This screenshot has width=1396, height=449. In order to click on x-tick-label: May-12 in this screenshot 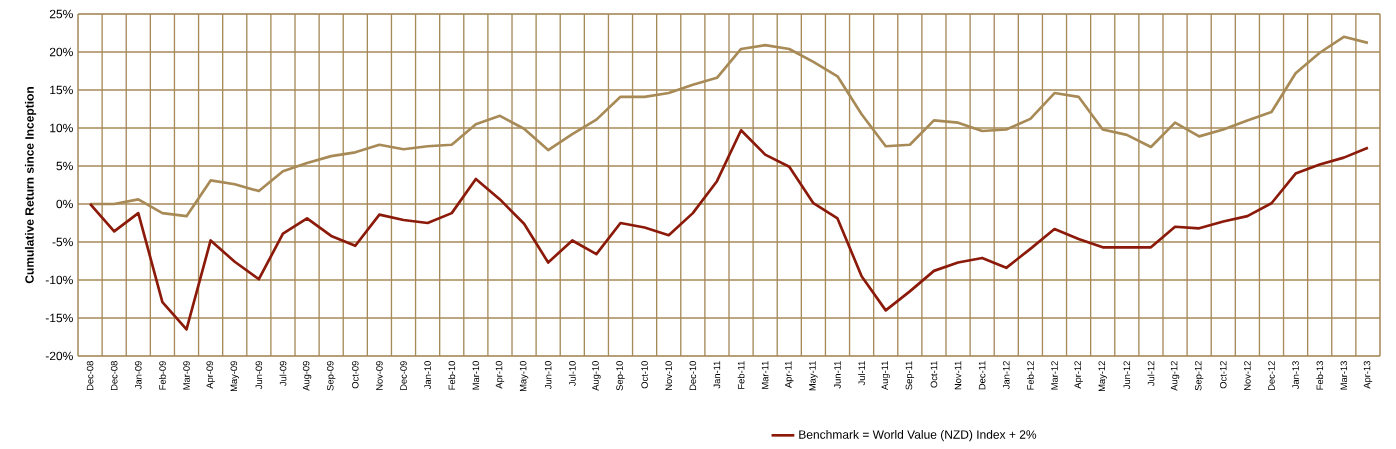, I will do `click(1102, 376)`.